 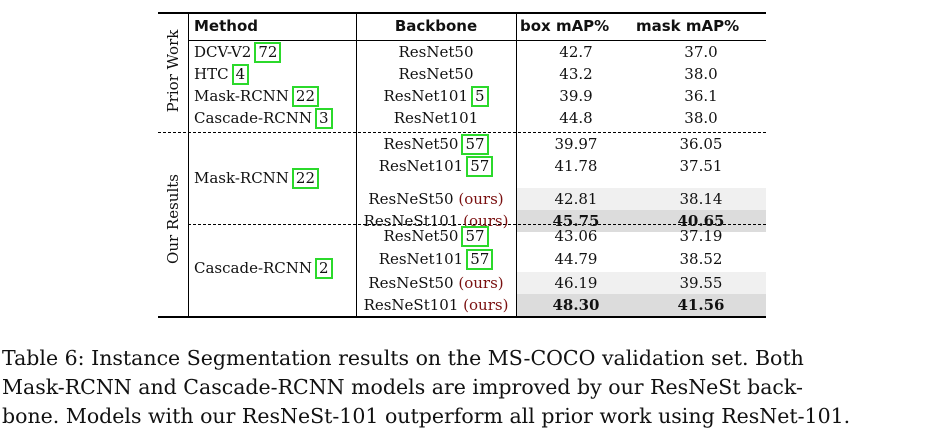 I want to click on box-map-value: 42.7, so click(x=576, y=52).